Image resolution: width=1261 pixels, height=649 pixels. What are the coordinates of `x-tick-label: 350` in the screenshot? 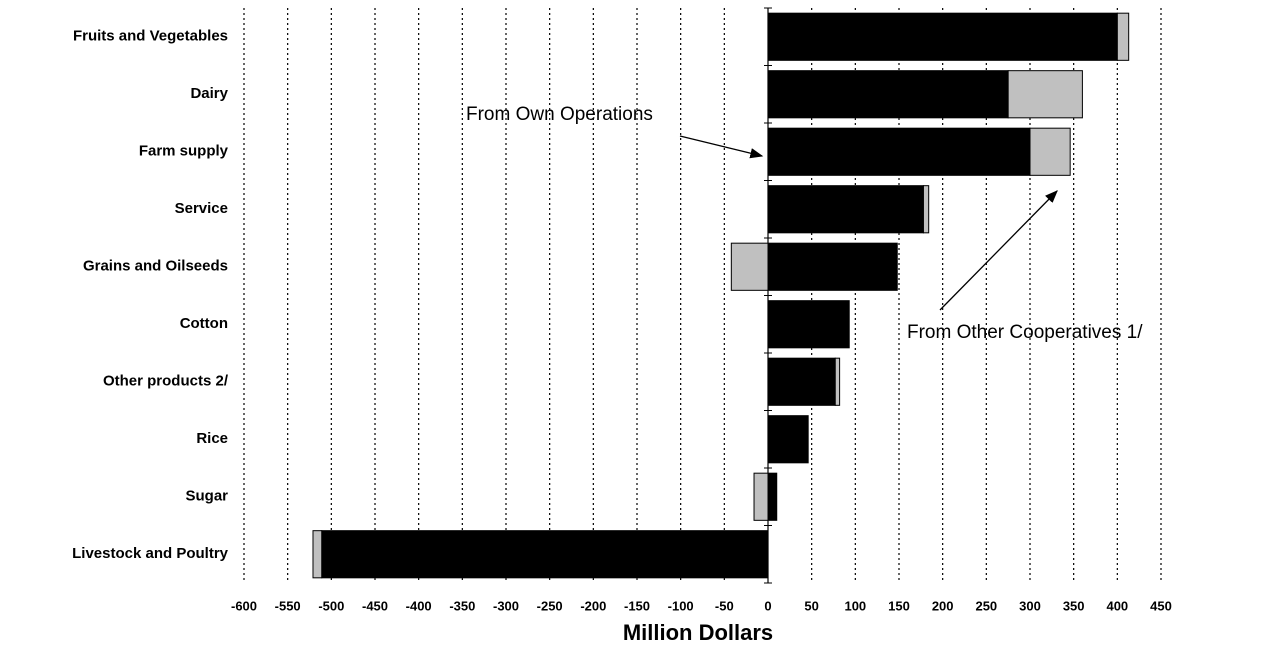 It's located at (1074, 605).